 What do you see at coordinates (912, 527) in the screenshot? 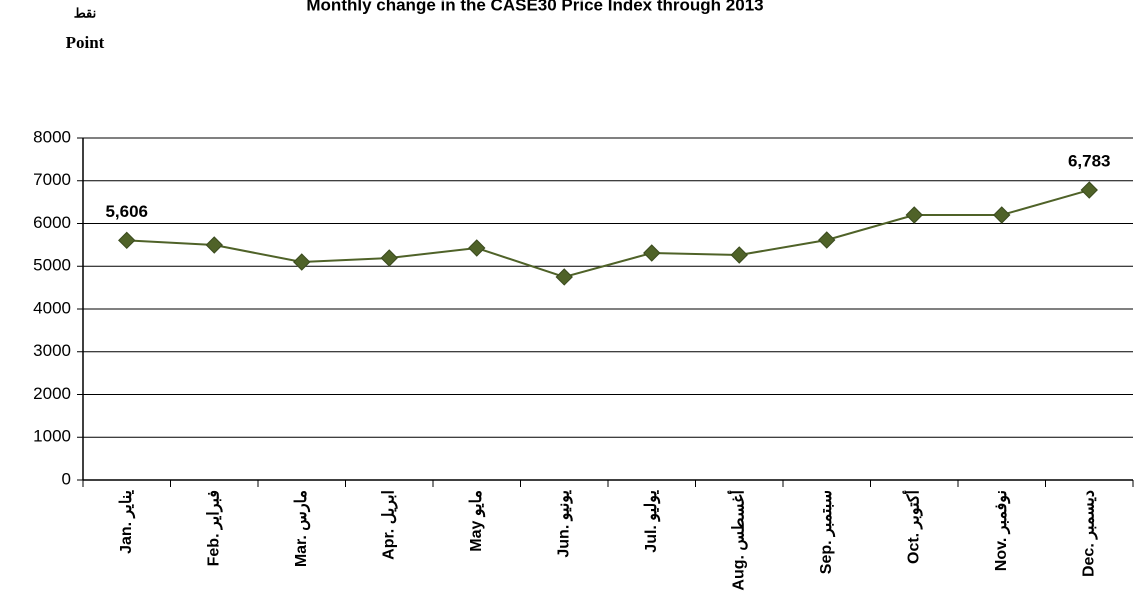
I see `x-tick-label: Oct. أكتوبر` at bounding box center [912, 527].